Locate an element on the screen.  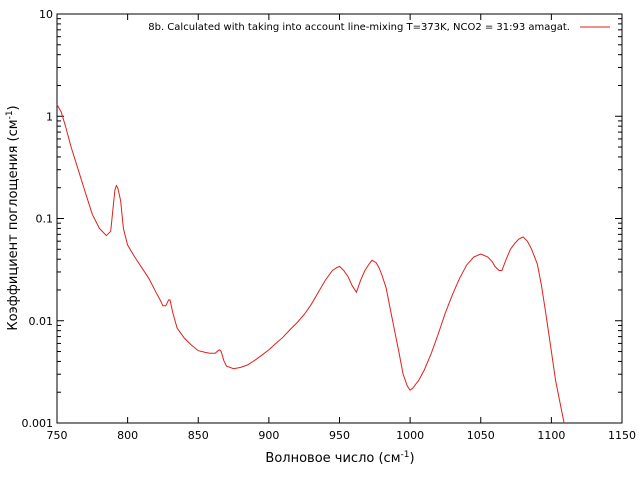
x-tick-label: 750 is located at coordinates (57, 435).